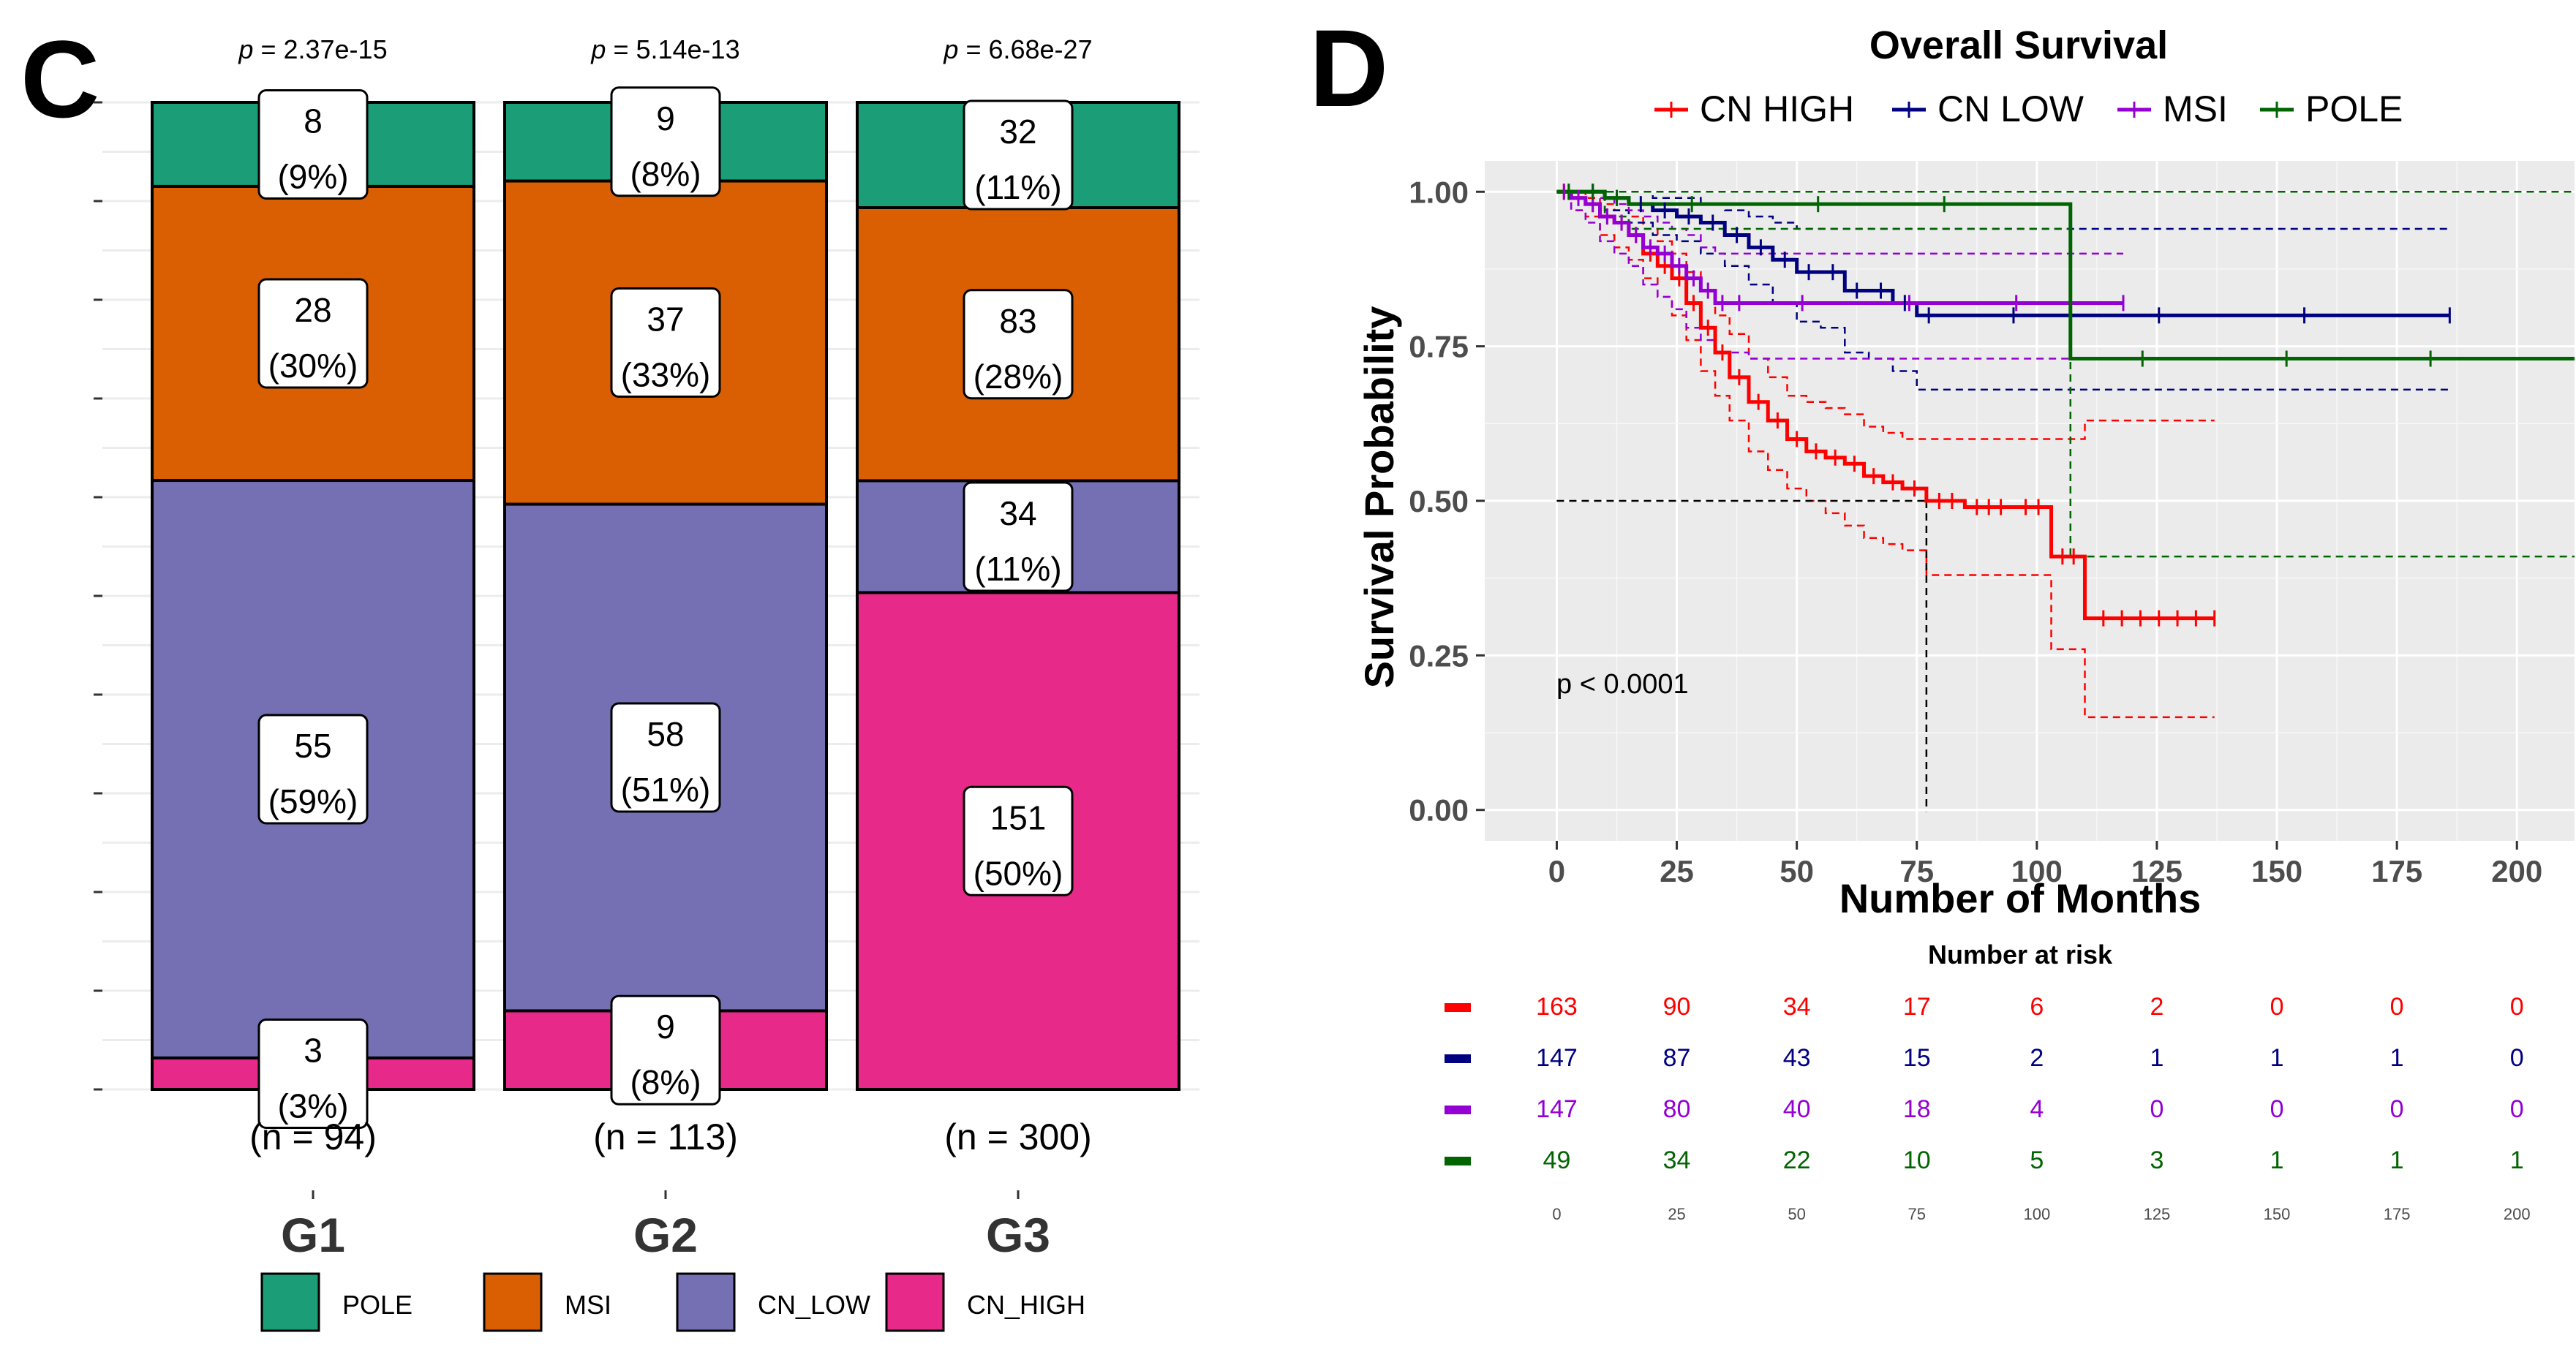 The image size is (2576, 1349). Describe the element at coordinates (666, 790) in the screenshot. I see `bar-label-percent: (51%)` at that location.